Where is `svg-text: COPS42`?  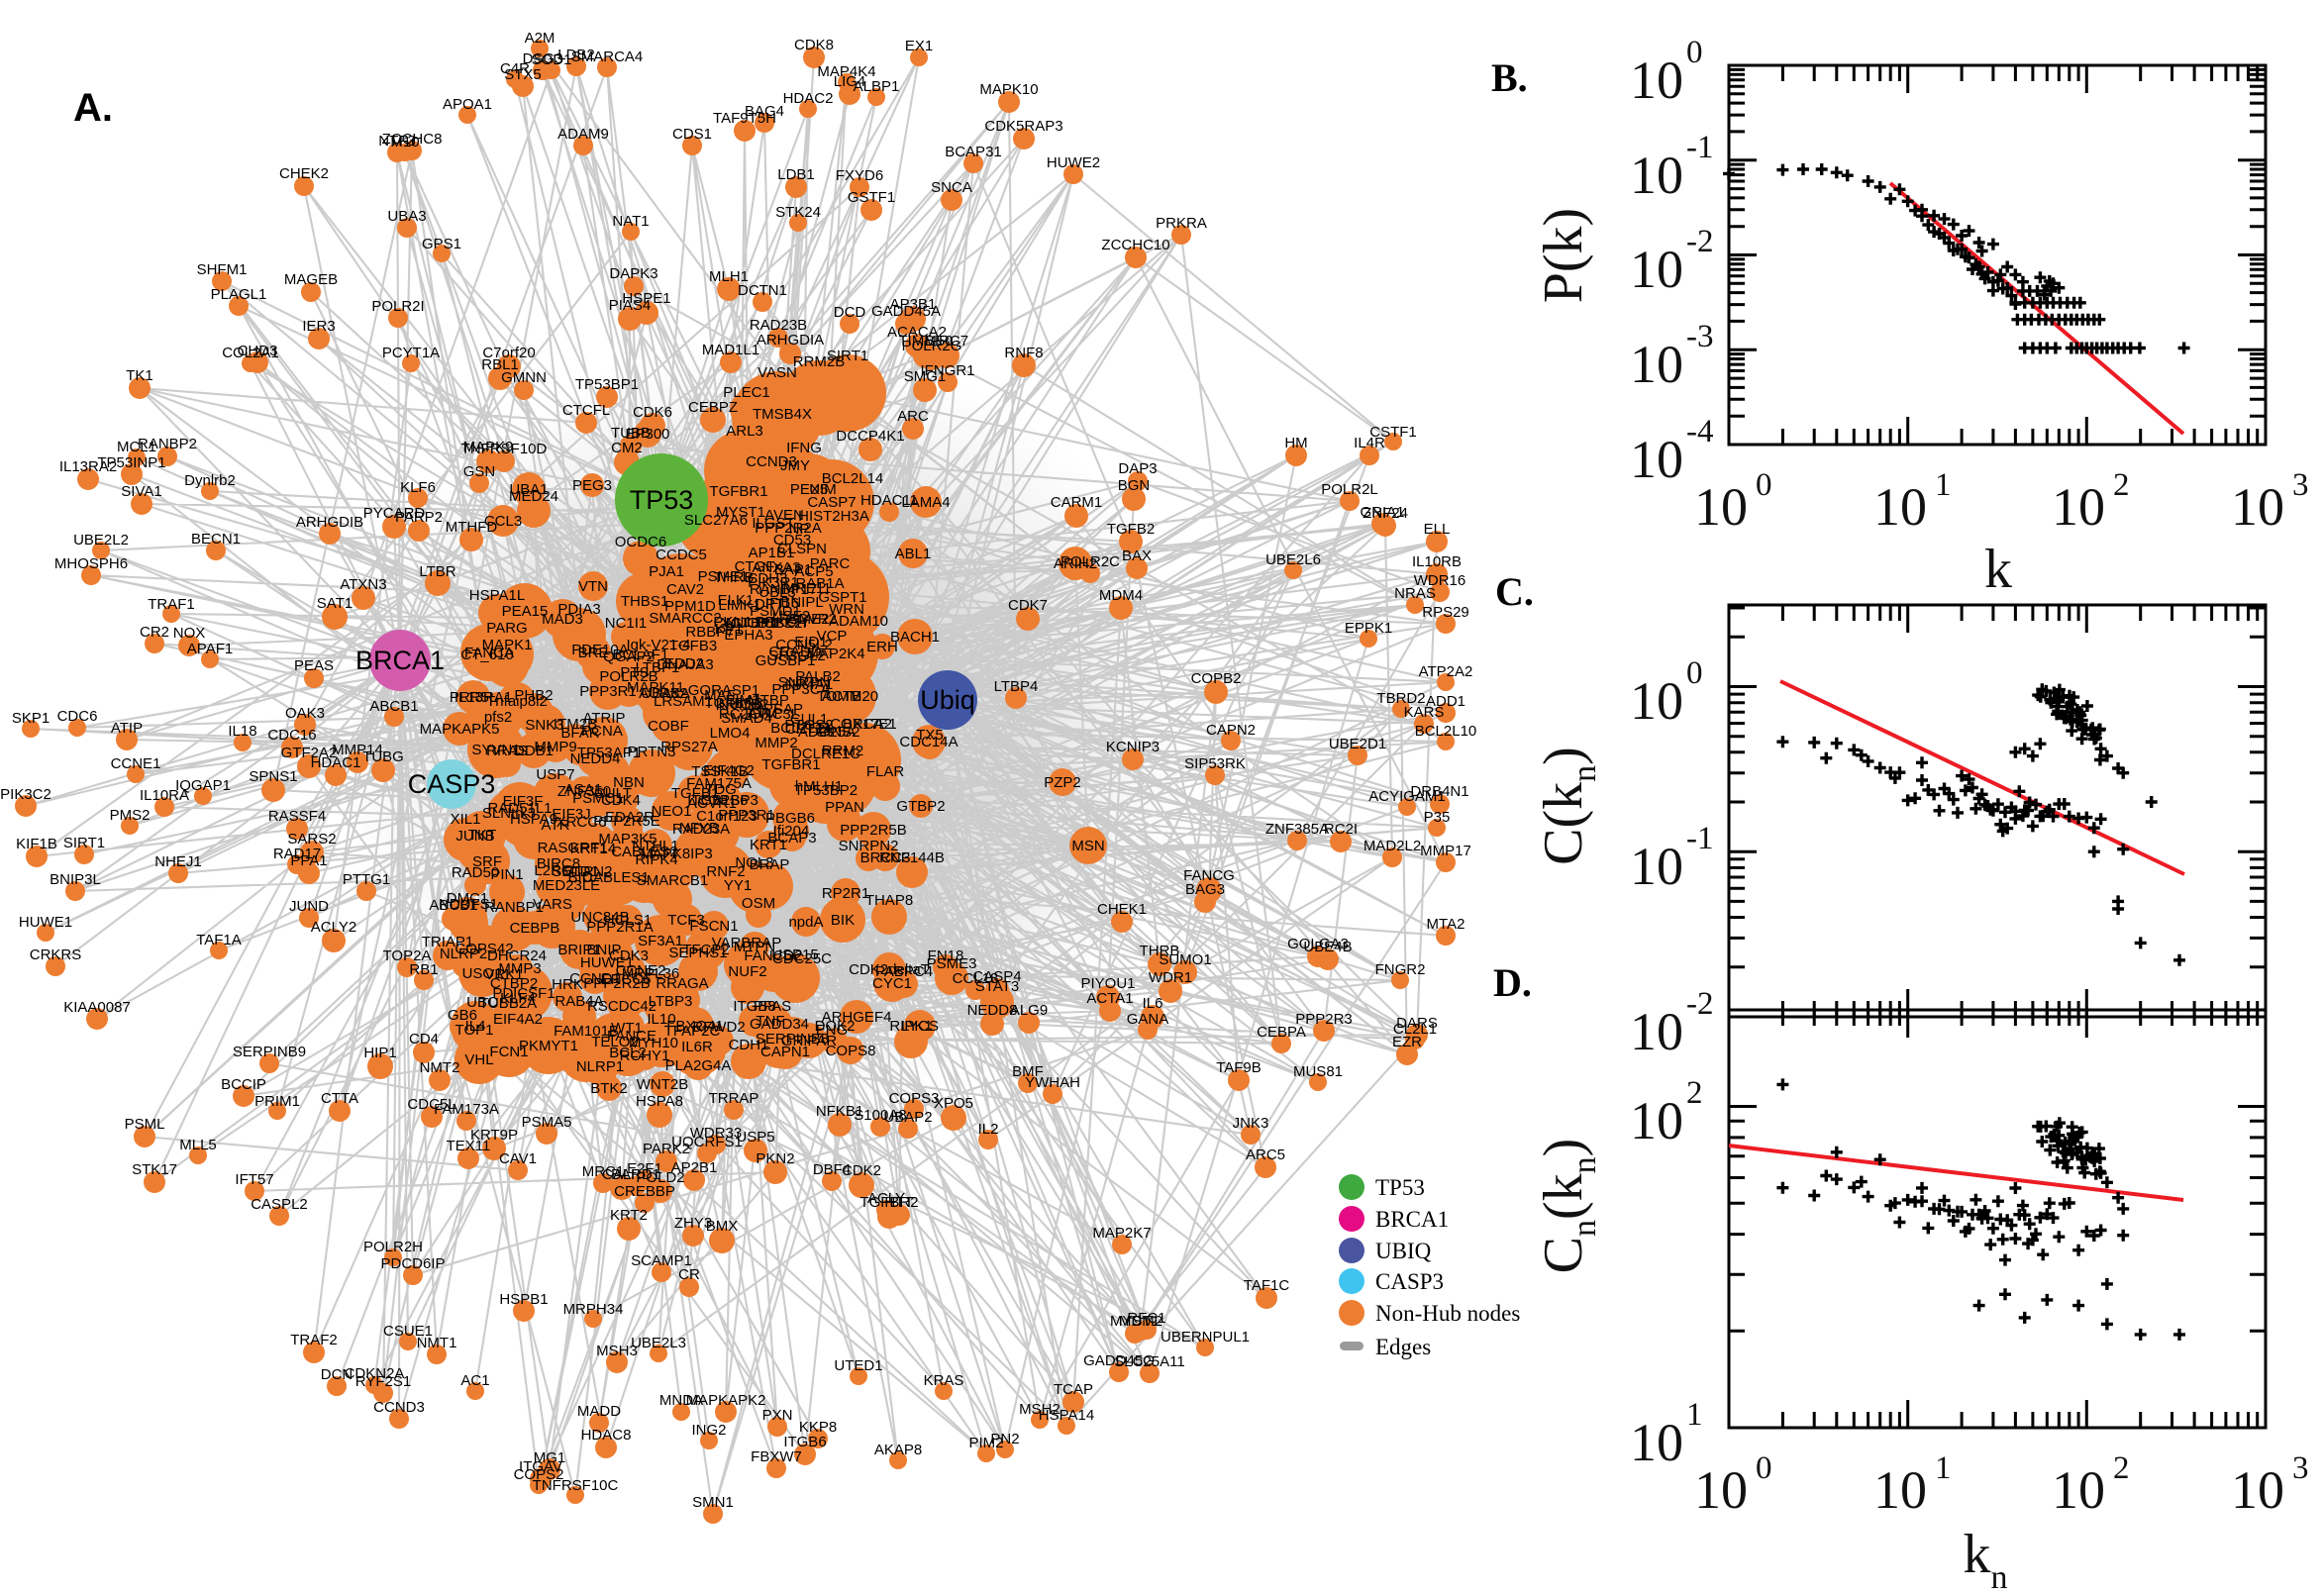
svg-text: COPS42 is located at coordinates (483, 949).